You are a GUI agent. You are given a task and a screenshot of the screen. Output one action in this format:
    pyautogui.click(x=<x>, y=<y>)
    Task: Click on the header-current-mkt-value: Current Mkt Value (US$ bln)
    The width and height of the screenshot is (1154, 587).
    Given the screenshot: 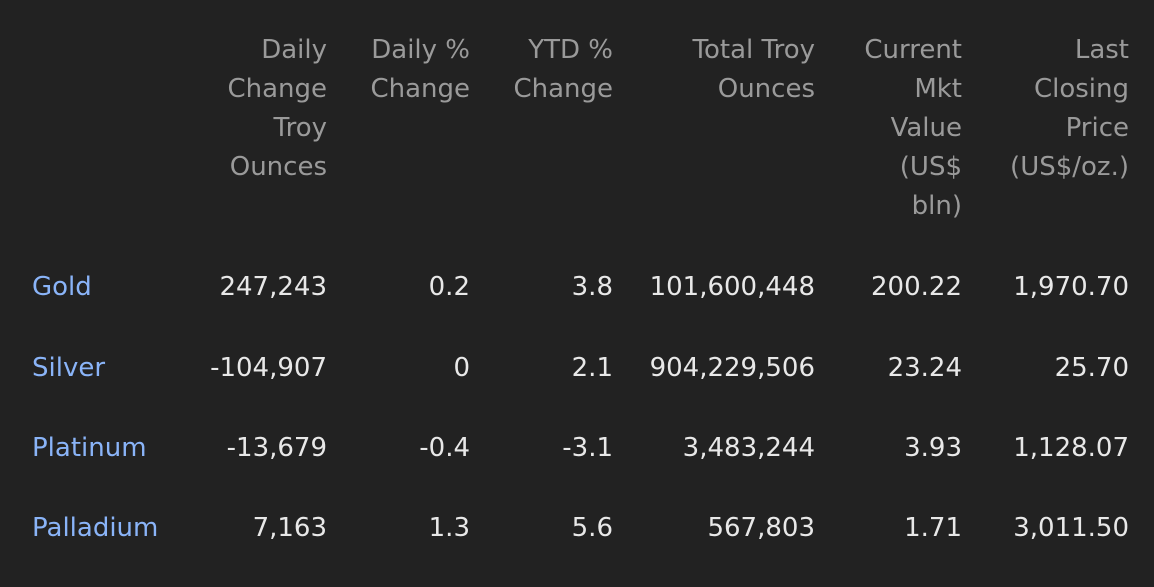 What is the action you would take?
    pyautogui.click(x=913, y=128)
    